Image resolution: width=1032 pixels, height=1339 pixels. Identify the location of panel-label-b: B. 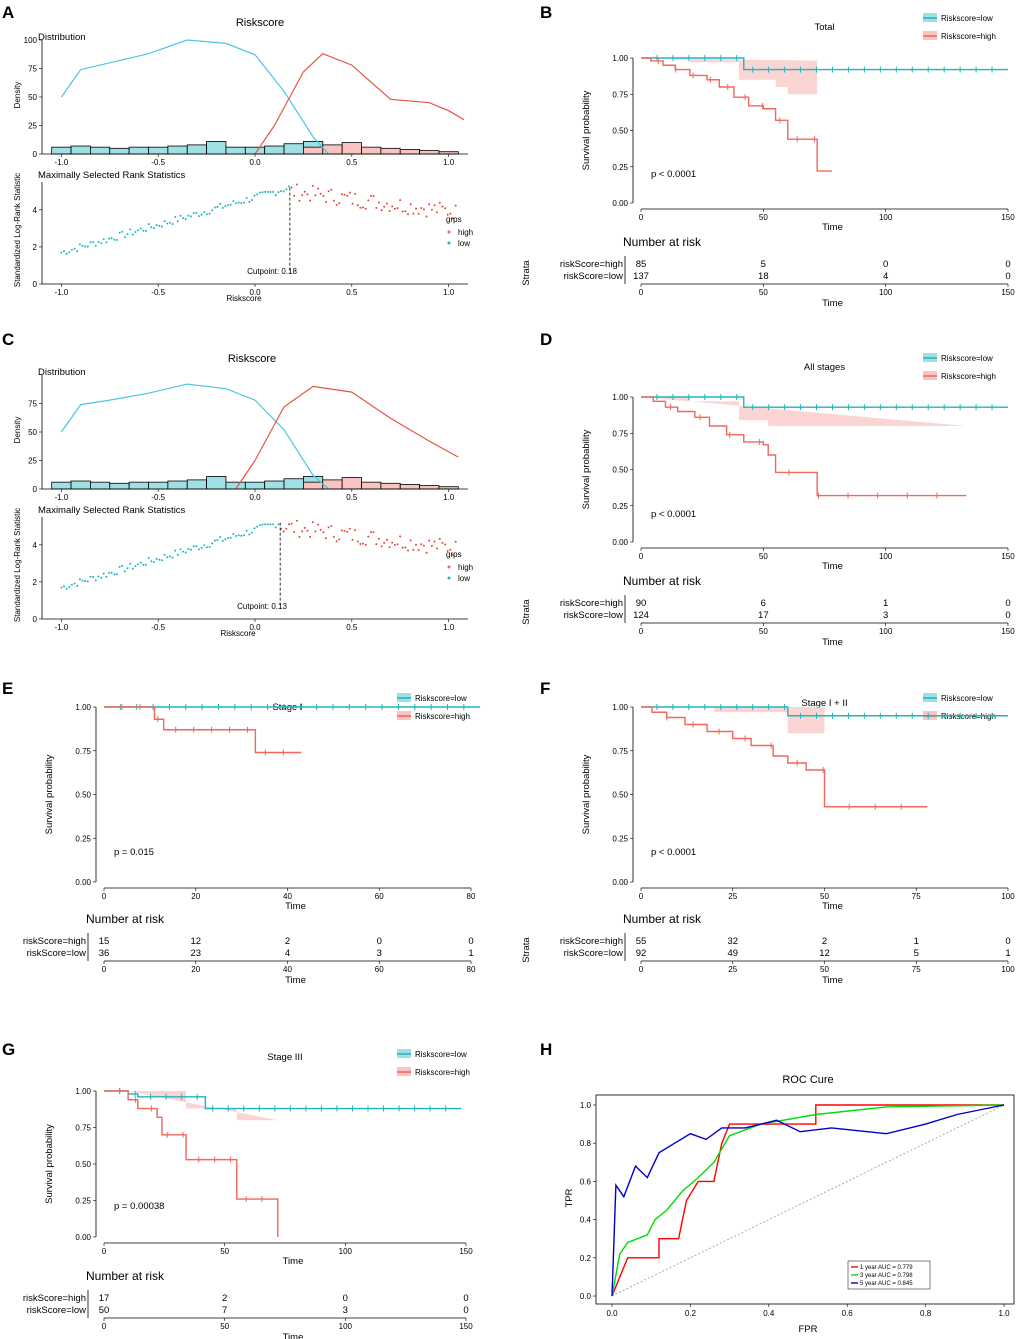
(546, 12).